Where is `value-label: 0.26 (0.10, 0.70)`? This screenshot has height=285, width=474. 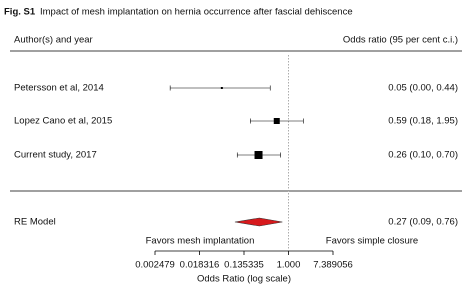 value-label: 0.26 (0.10, 0.70) is located at coordinates (423, 155).